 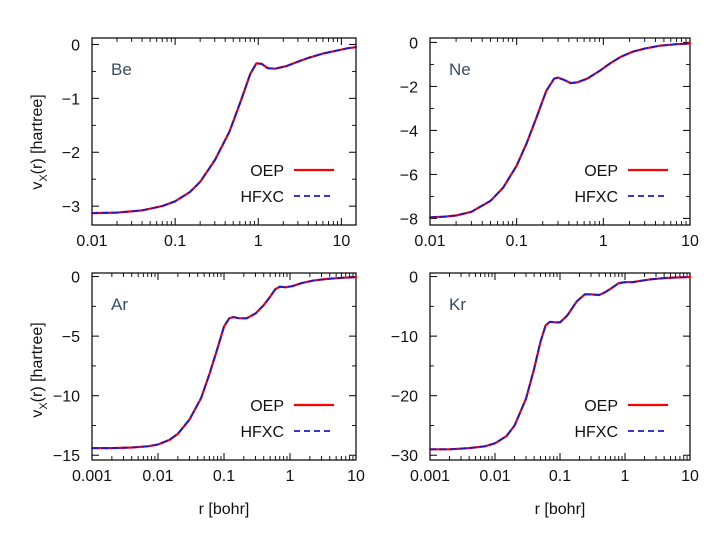 I want to click on y-axis-title-bottom: vX(r) [hartree], so click(x=39, y=369).